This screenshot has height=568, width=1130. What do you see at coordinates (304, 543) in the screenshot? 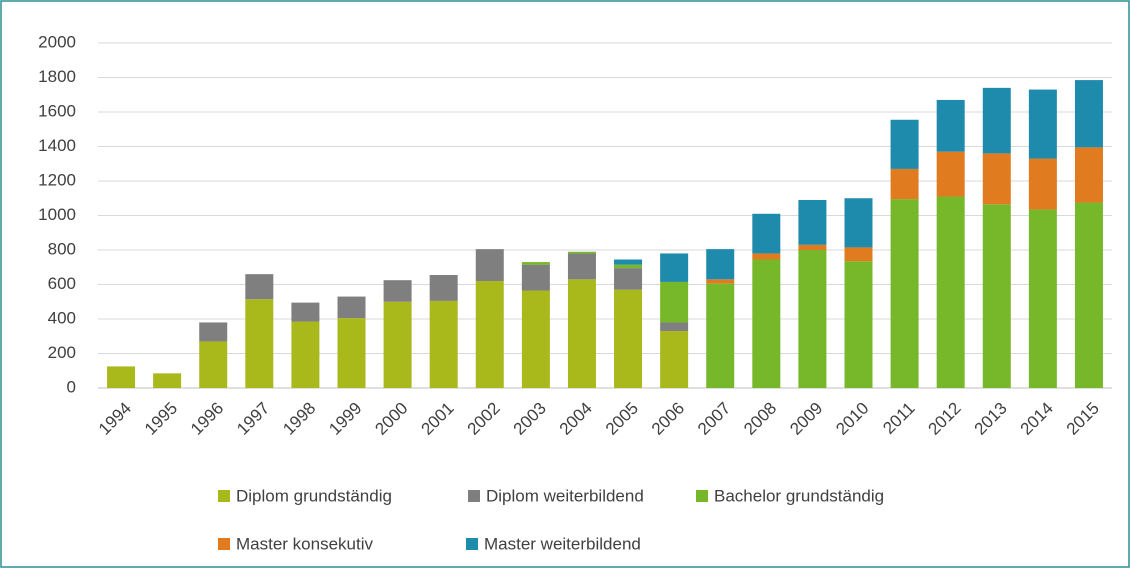
I see `legend-label: Master konsekutiv` at bounding box center [304, 543].